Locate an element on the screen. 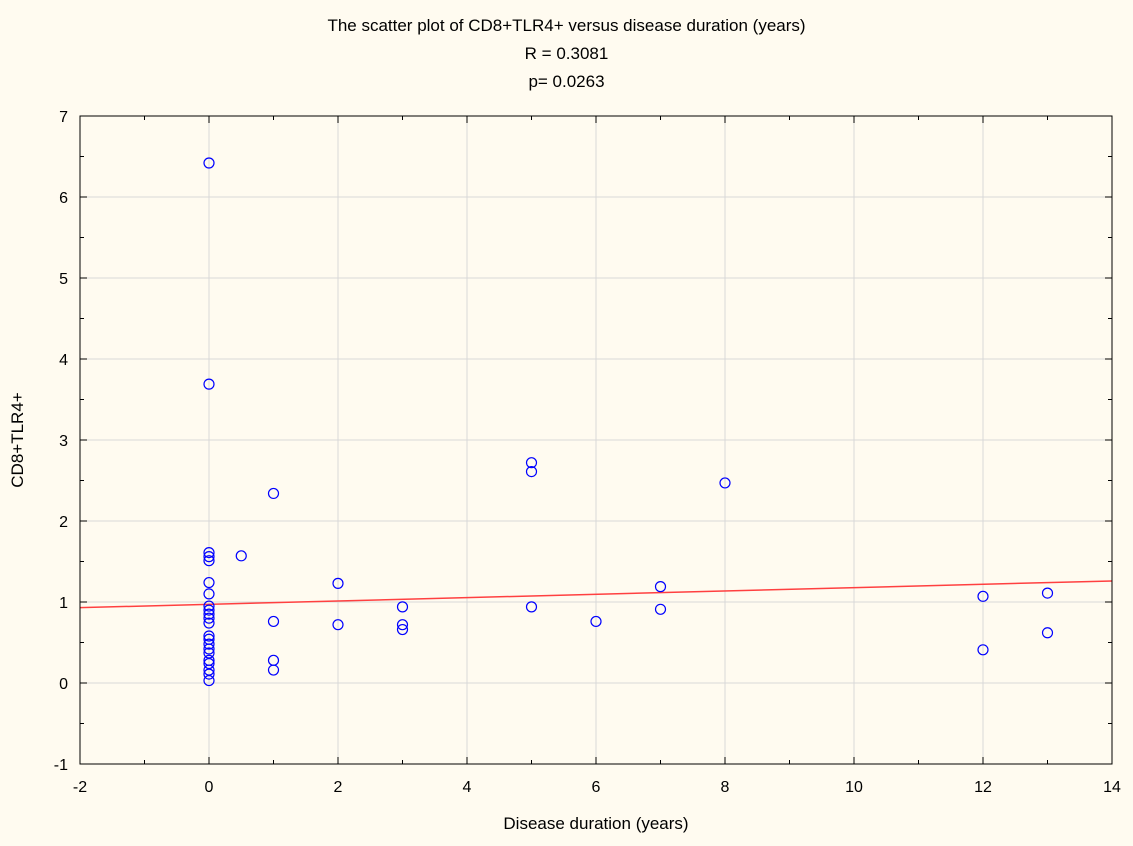 The width and height of the screenshot is (1133, 846). correlation-r-label: R = 0.3081 is located at coordinates (566, 53).